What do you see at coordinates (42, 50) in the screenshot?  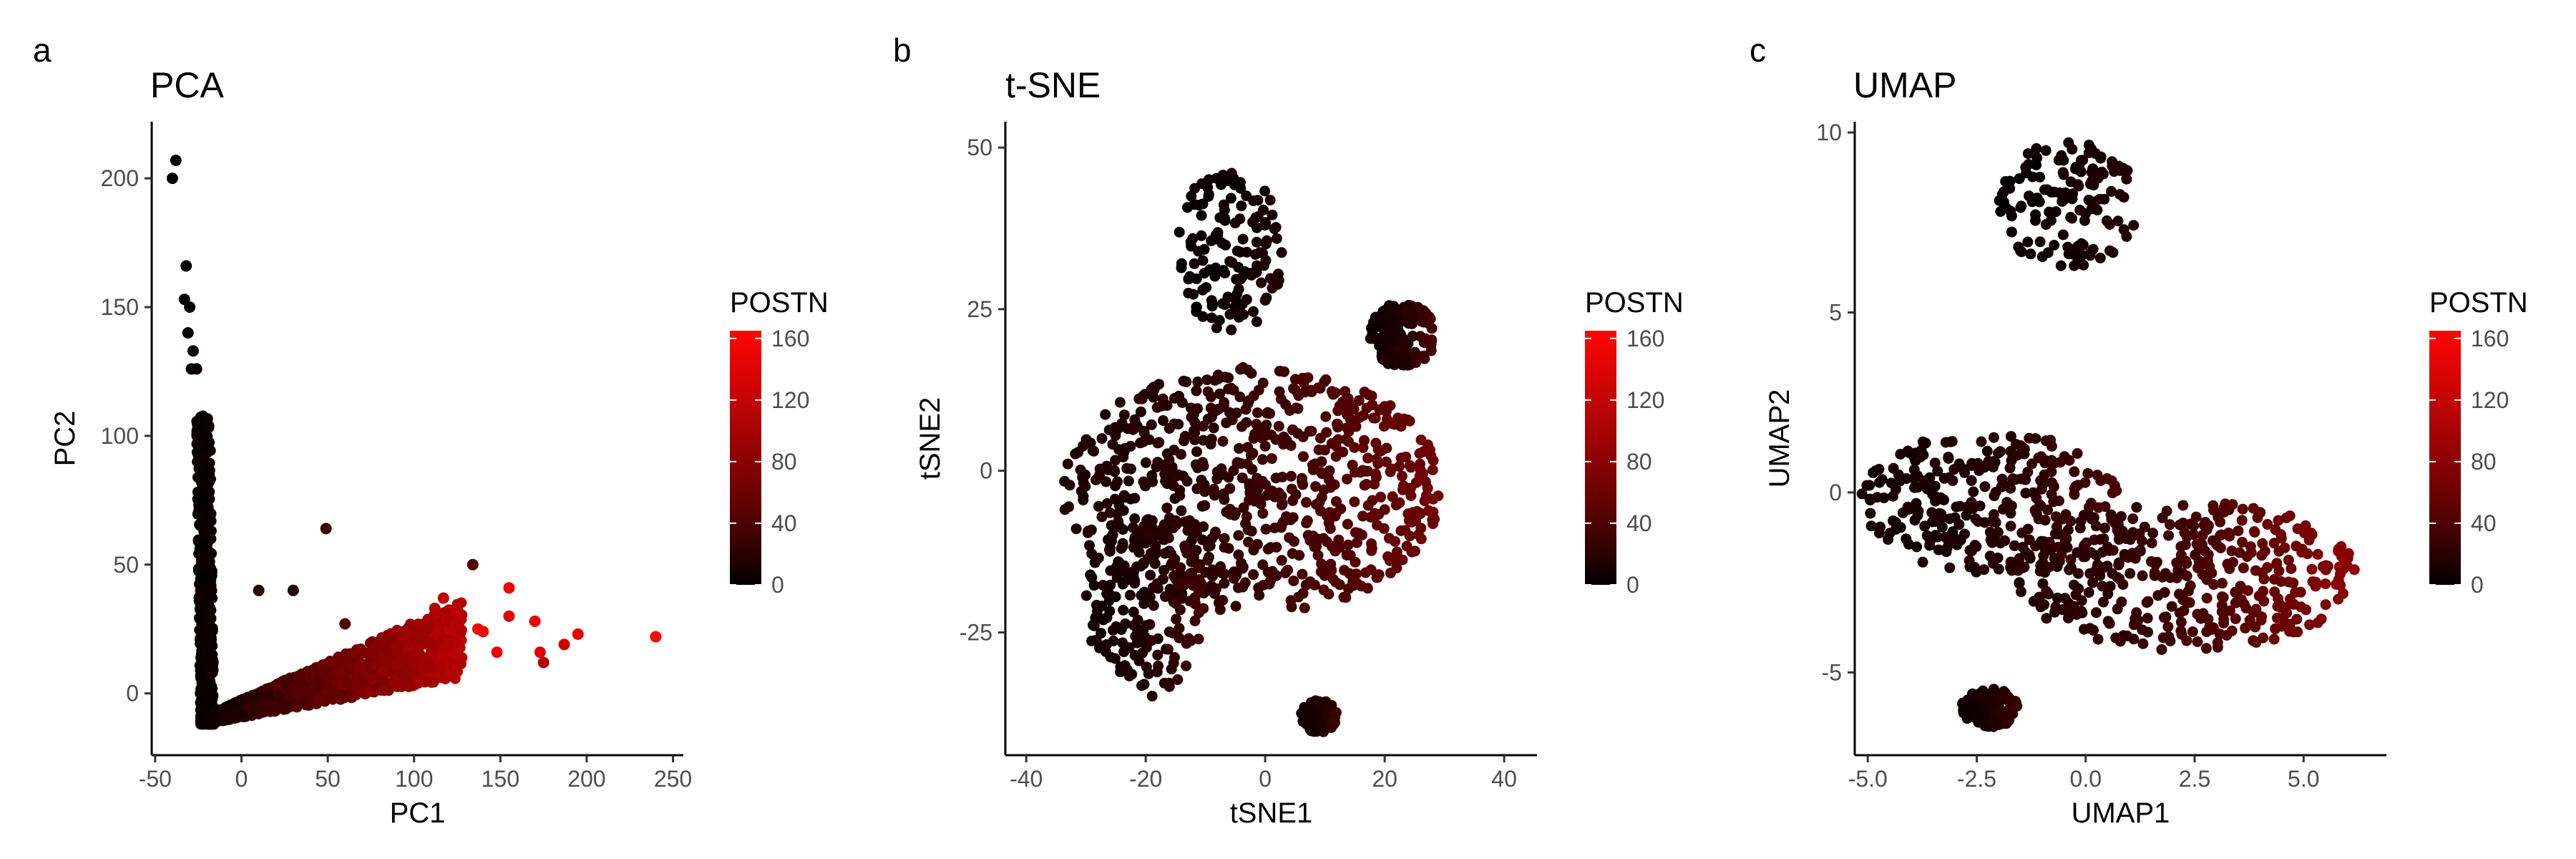 I see `panel-letter: a` at bounding box center [42, 50].